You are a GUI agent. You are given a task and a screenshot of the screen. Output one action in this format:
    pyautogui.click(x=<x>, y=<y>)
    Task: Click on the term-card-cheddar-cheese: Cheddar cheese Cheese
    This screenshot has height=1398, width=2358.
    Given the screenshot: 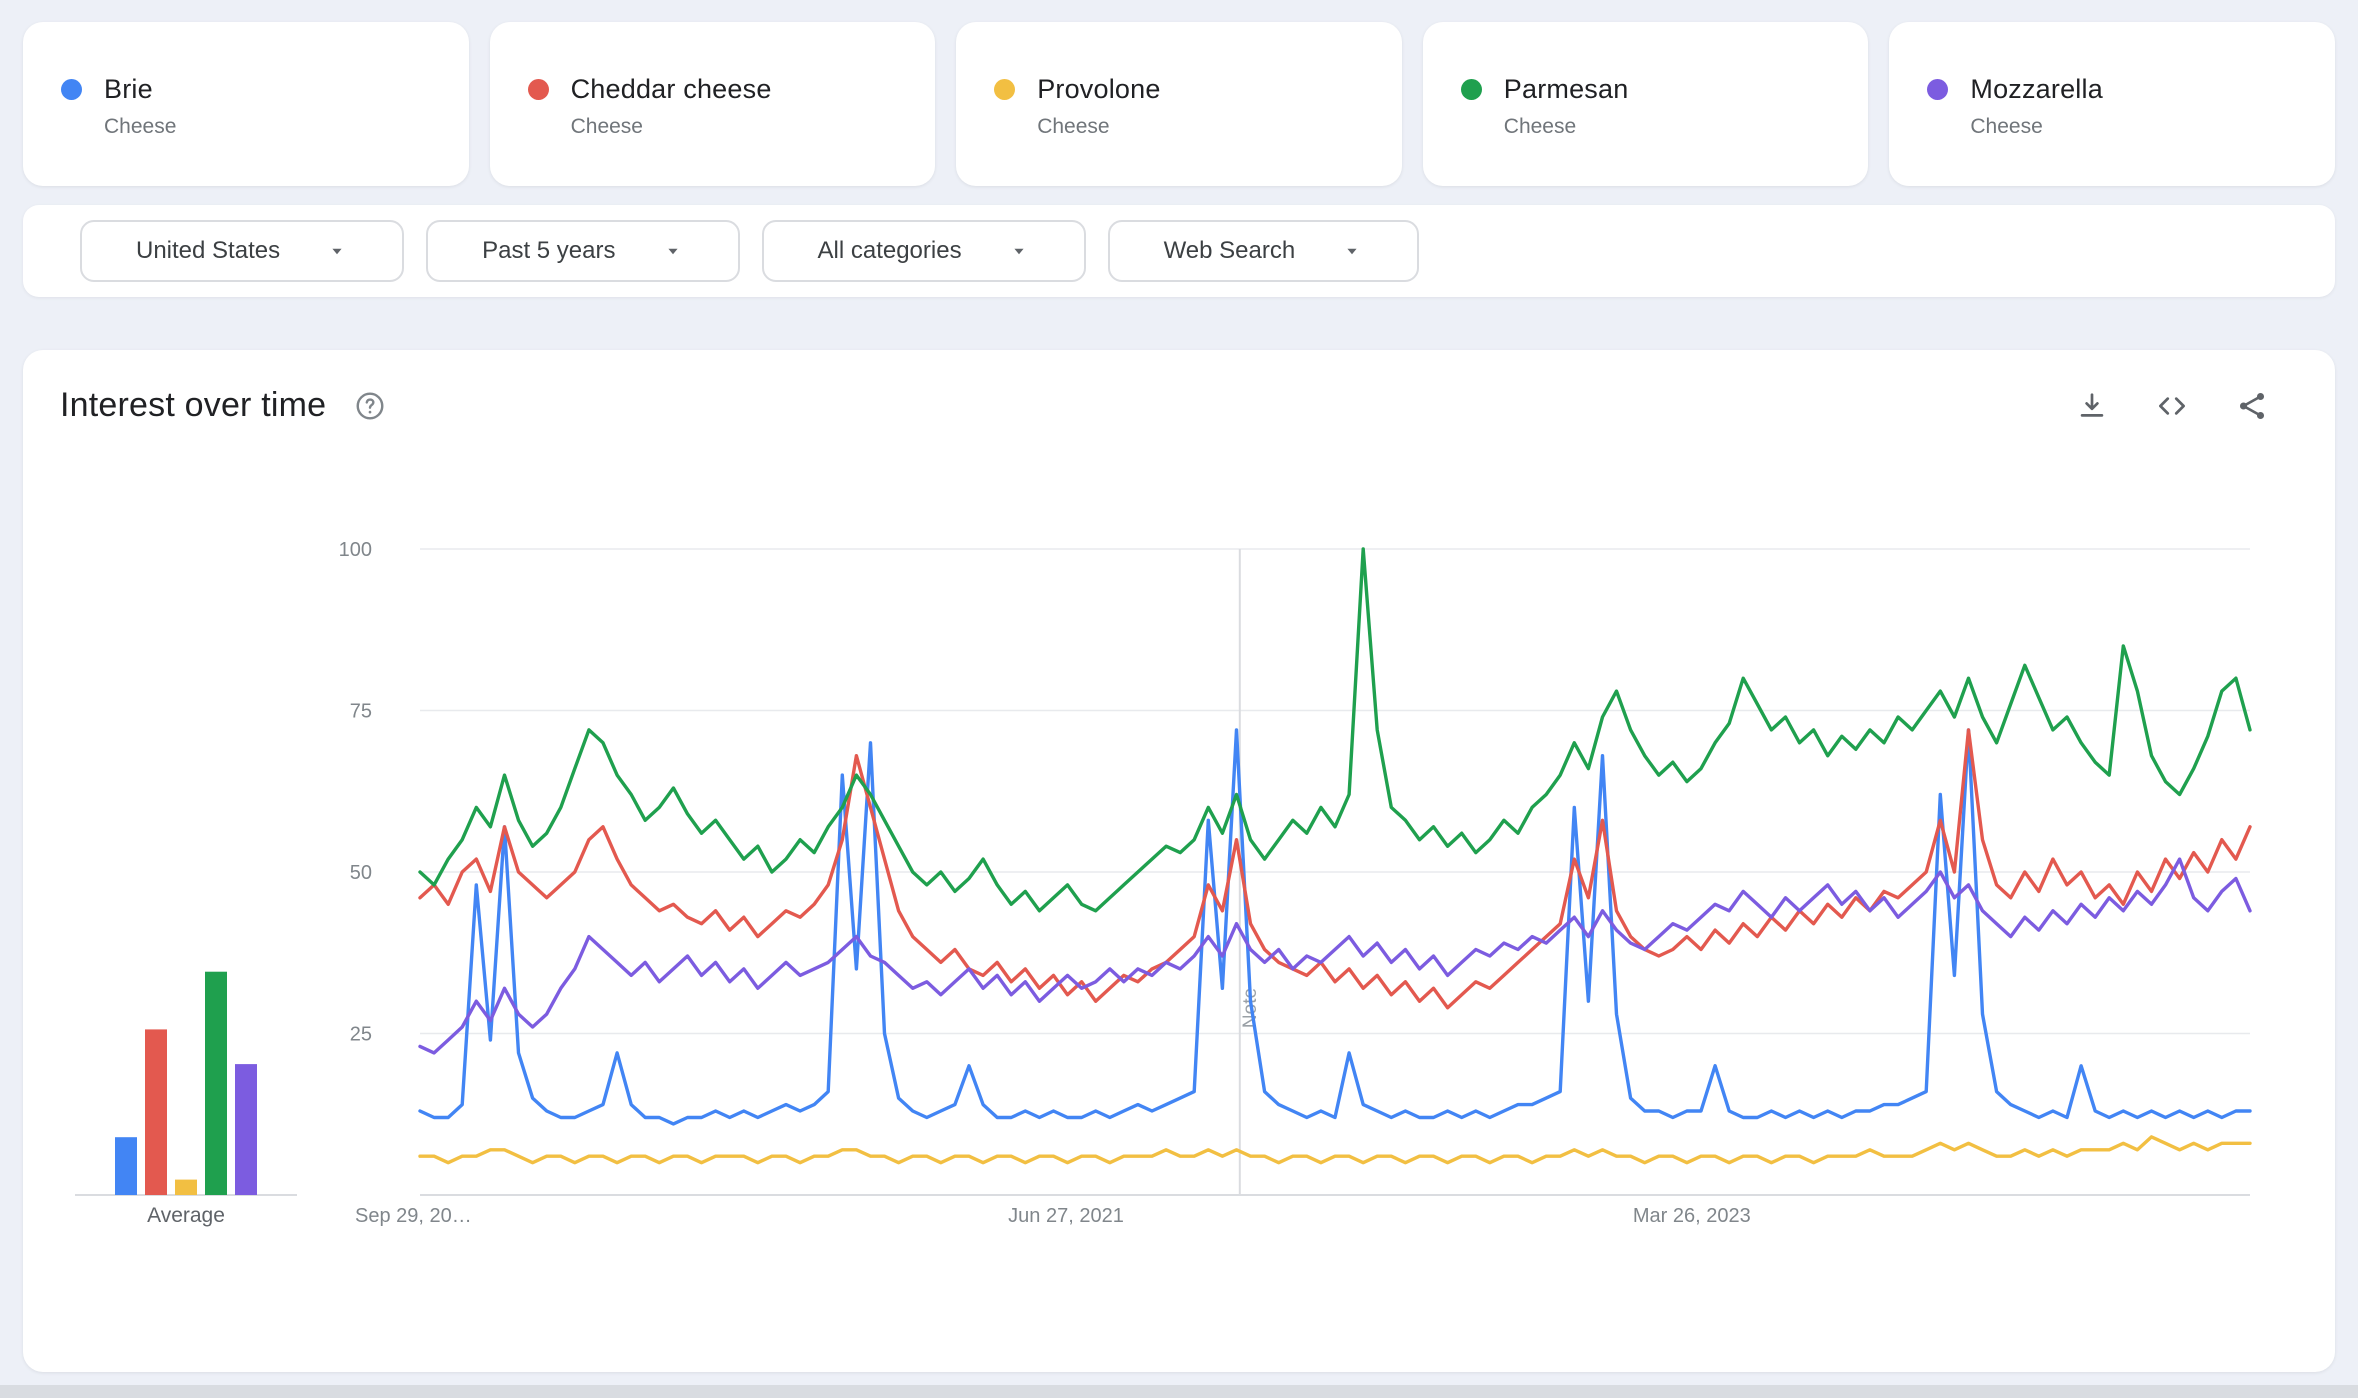 What is the action you would take?
    pyautogui.click(x=712, y=104)
    